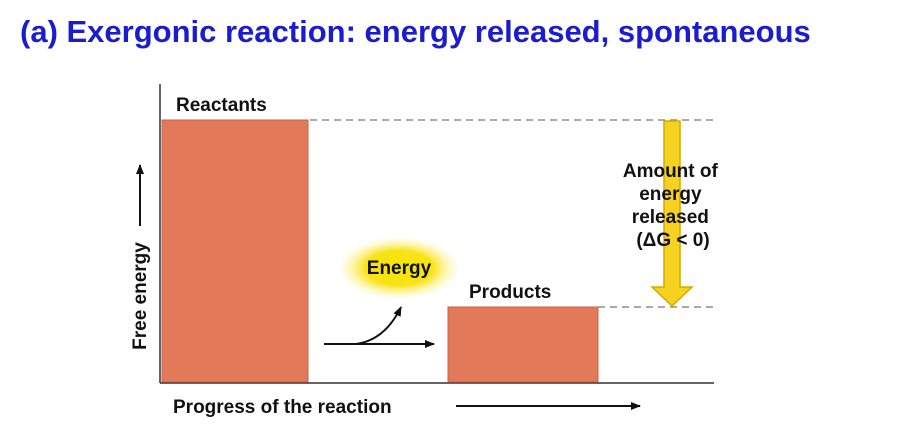 The height and width of the screenshot is (444, 900). Describe the element at coordinates (672, 240) in the screenshot. I see `energy-released-line-4: (ΔG < 0)` at that location.